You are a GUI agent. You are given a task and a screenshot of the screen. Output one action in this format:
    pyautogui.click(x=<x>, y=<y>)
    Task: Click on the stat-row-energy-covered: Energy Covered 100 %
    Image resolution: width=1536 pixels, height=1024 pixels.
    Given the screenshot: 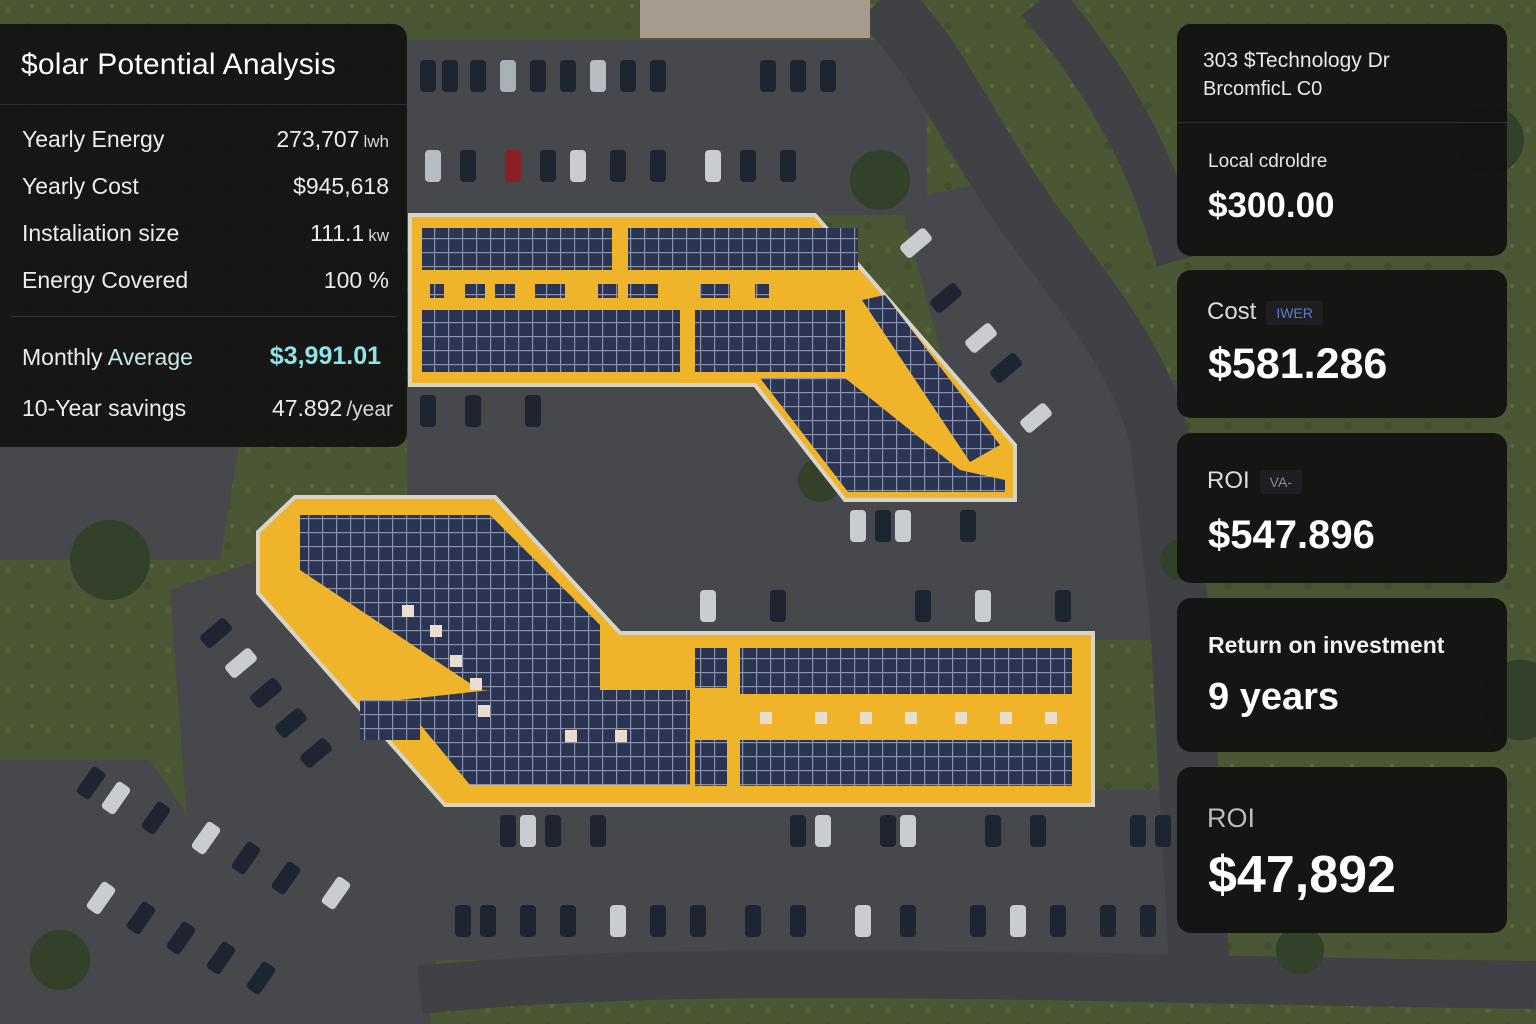 What is the action you would take?
    pyautogui.click(x=205, y=282)
    